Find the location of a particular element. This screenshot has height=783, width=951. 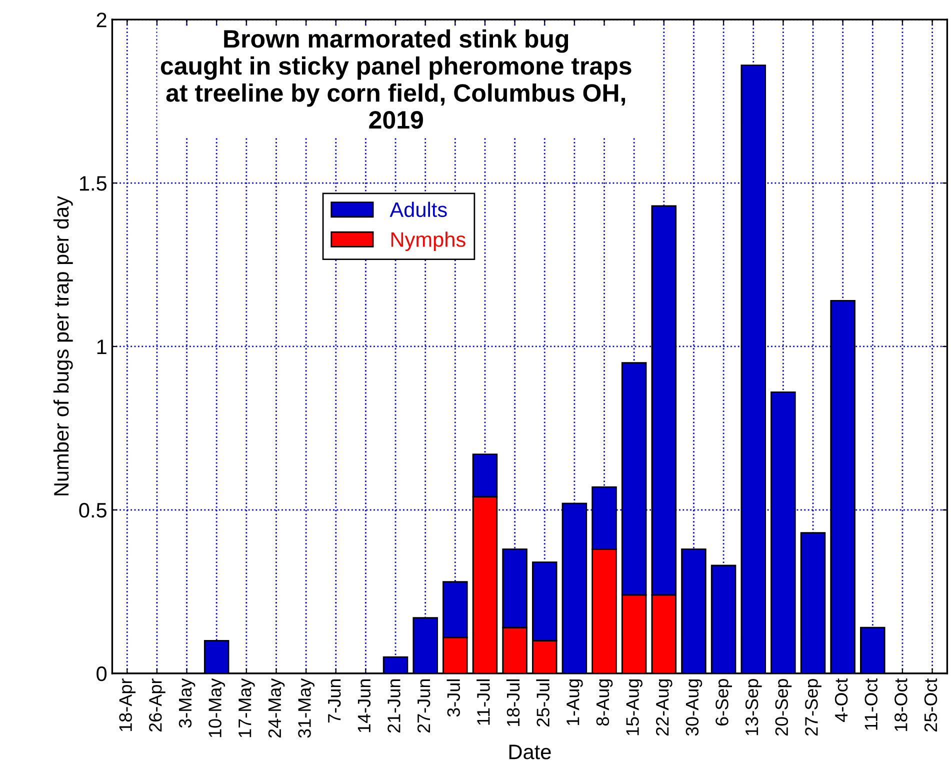

x-tick-label: 25-Jul is located at coordinates (543, 703).